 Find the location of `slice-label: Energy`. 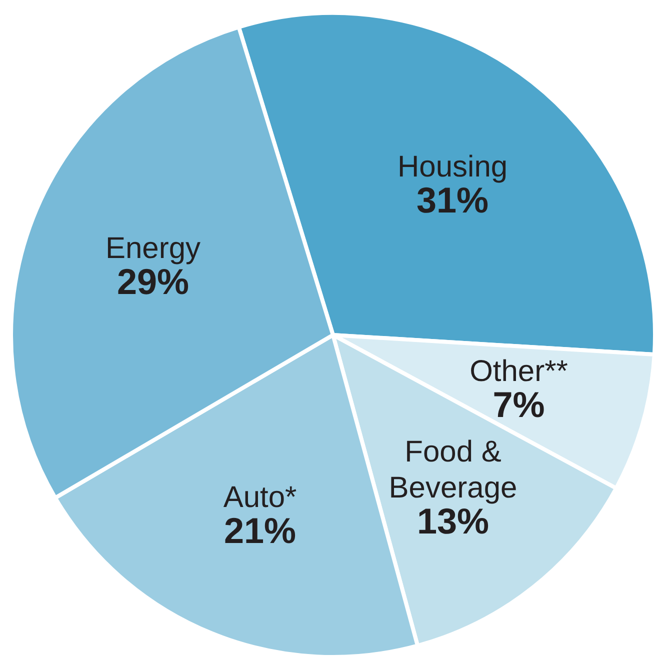

slice-label: Energy is located at coordinates (153, 248).